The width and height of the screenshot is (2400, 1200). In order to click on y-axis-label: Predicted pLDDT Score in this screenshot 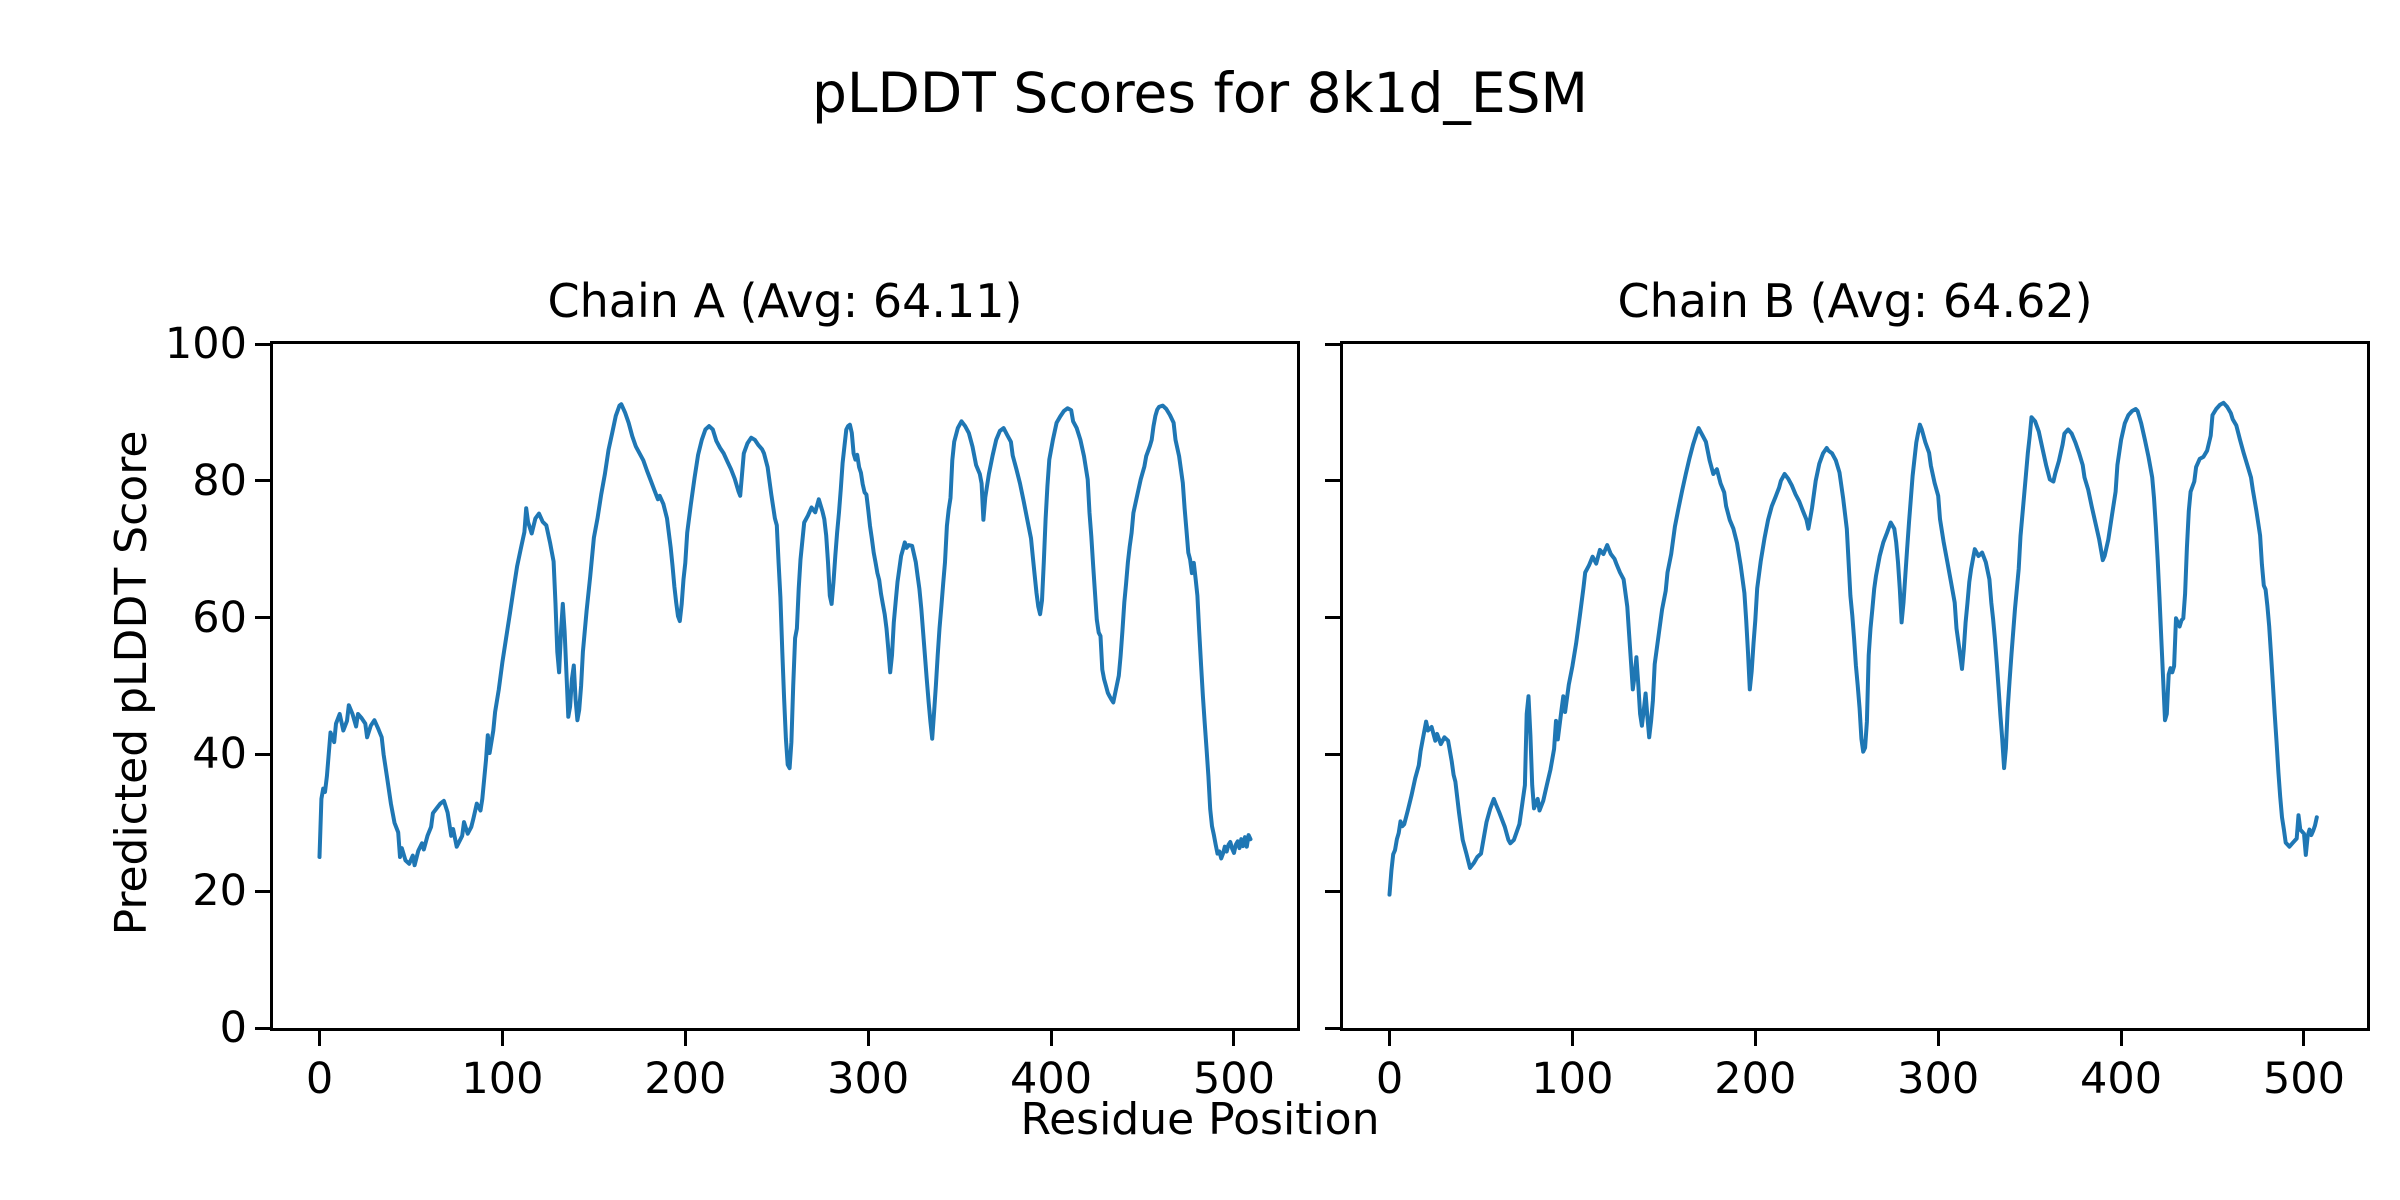, I will do `click(131, 683)`.